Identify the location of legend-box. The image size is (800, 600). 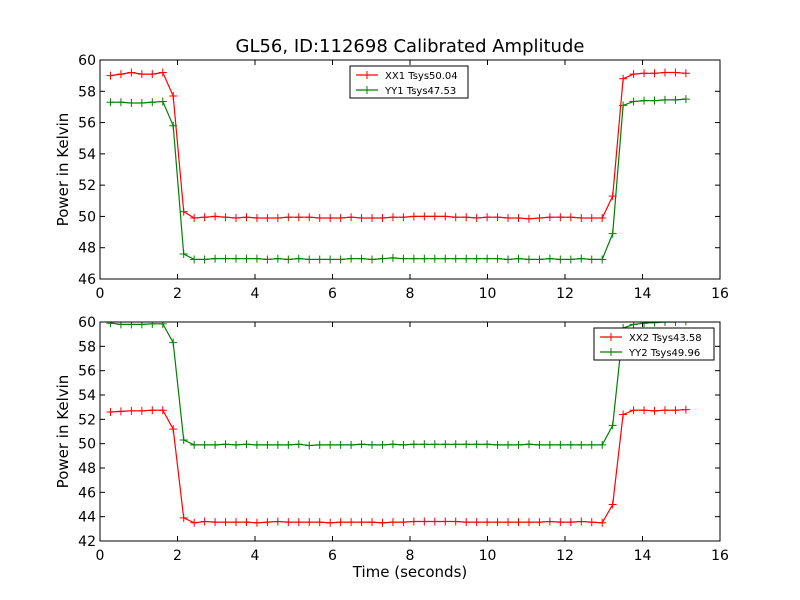
(409, 82).